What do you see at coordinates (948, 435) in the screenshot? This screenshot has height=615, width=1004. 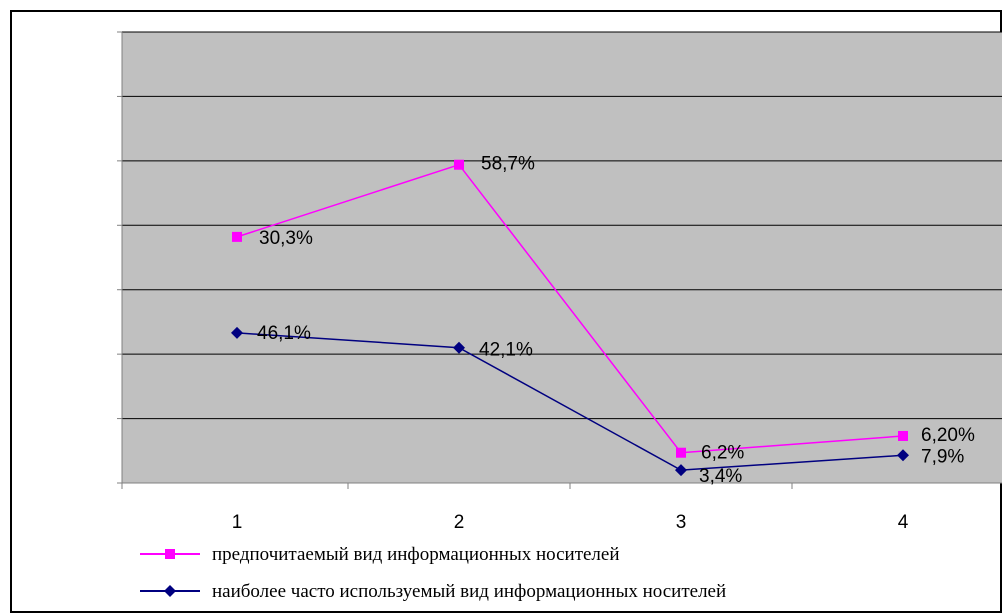 I see `data-label: 6,20%` at bounding box center [948, 435].